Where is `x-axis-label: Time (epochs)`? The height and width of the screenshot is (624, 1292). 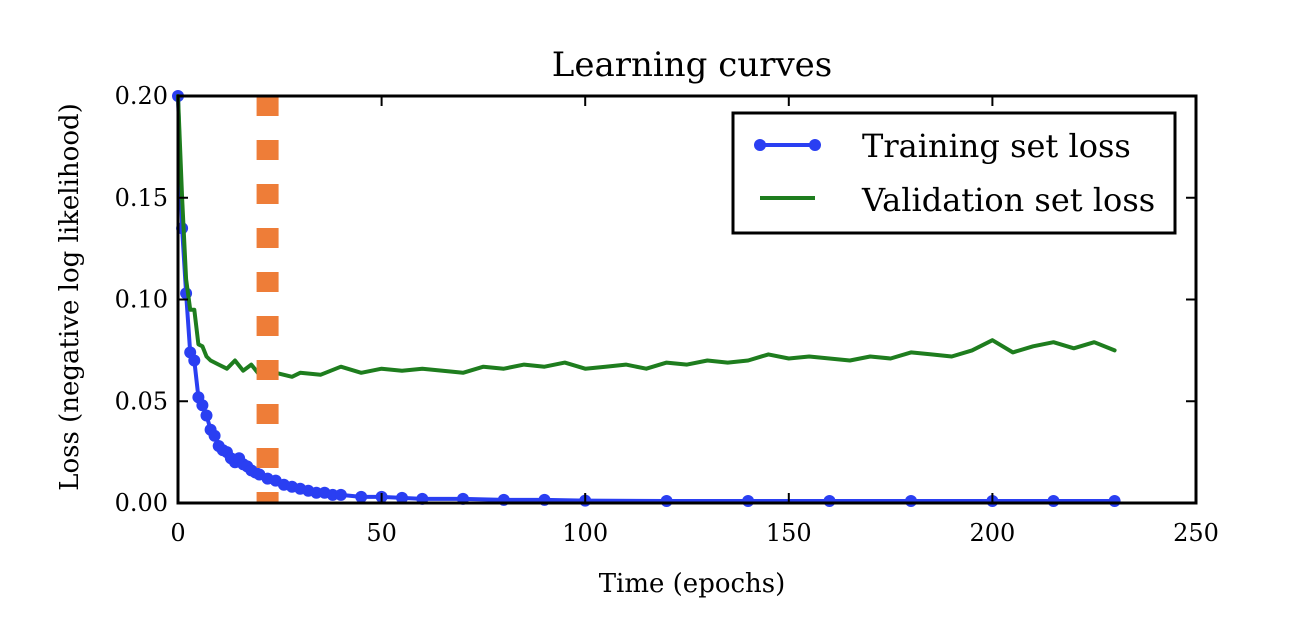
x-axis-label: Time (epochs) is located at coordinates (692, 584).